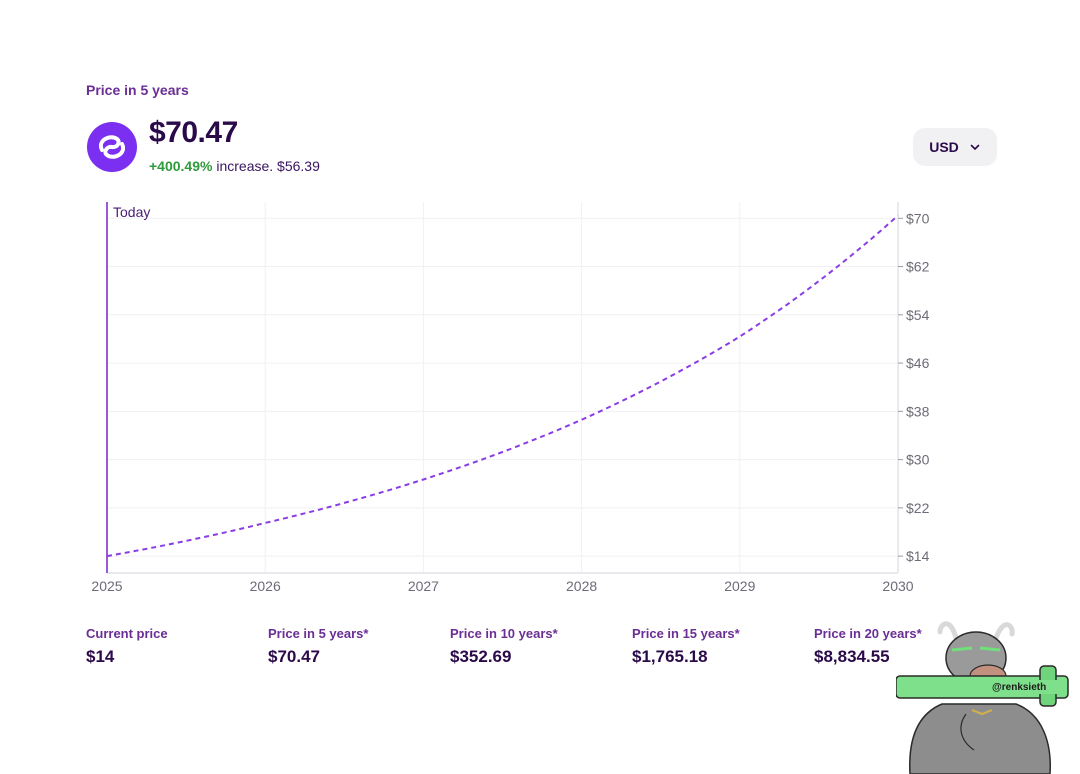 Image resolution: width=1080 pixels, height=774 pixels. I want to click on chevron-down-icon, so click(975, 147).